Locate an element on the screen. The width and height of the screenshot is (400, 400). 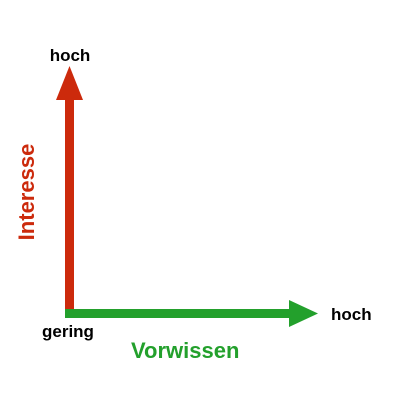
origin-label: gering is located at coordinates (68, 331).